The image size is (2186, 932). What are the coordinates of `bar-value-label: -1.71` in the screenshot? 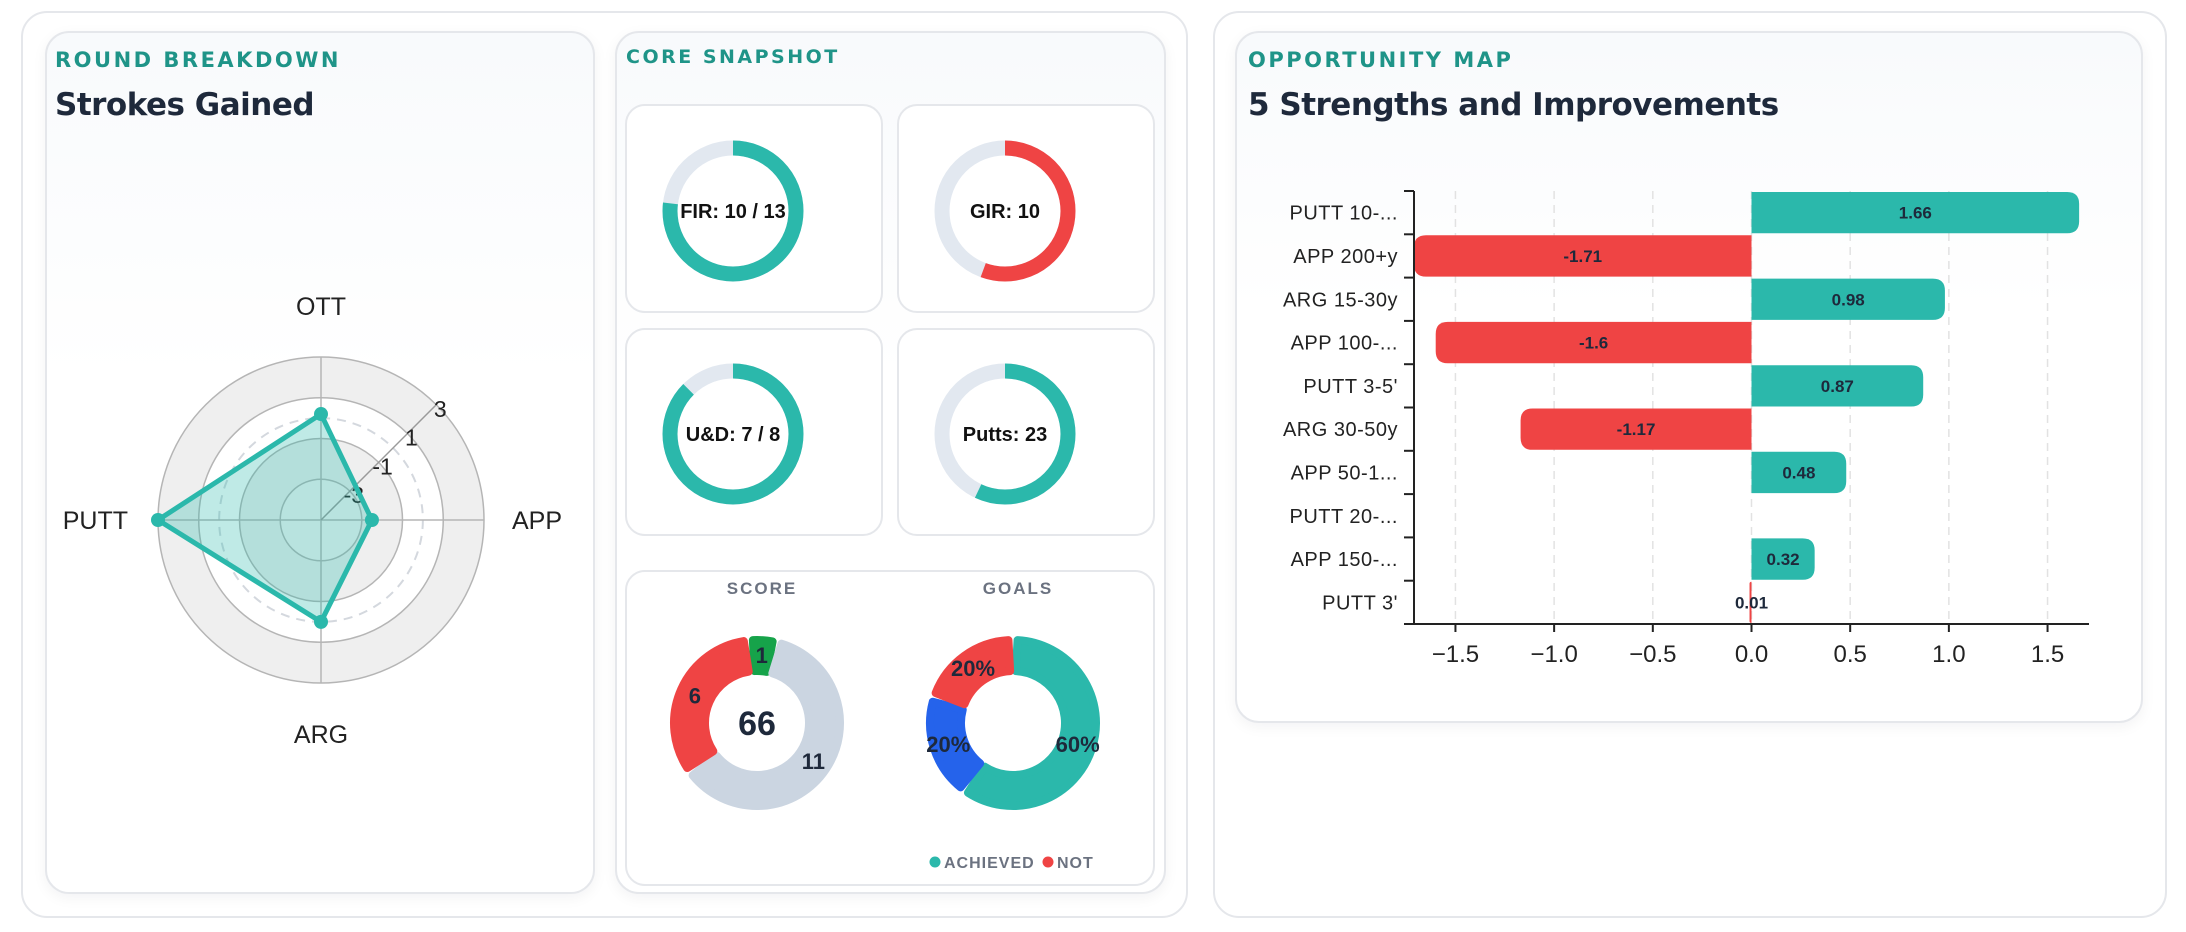 It's located at (1582, 256).